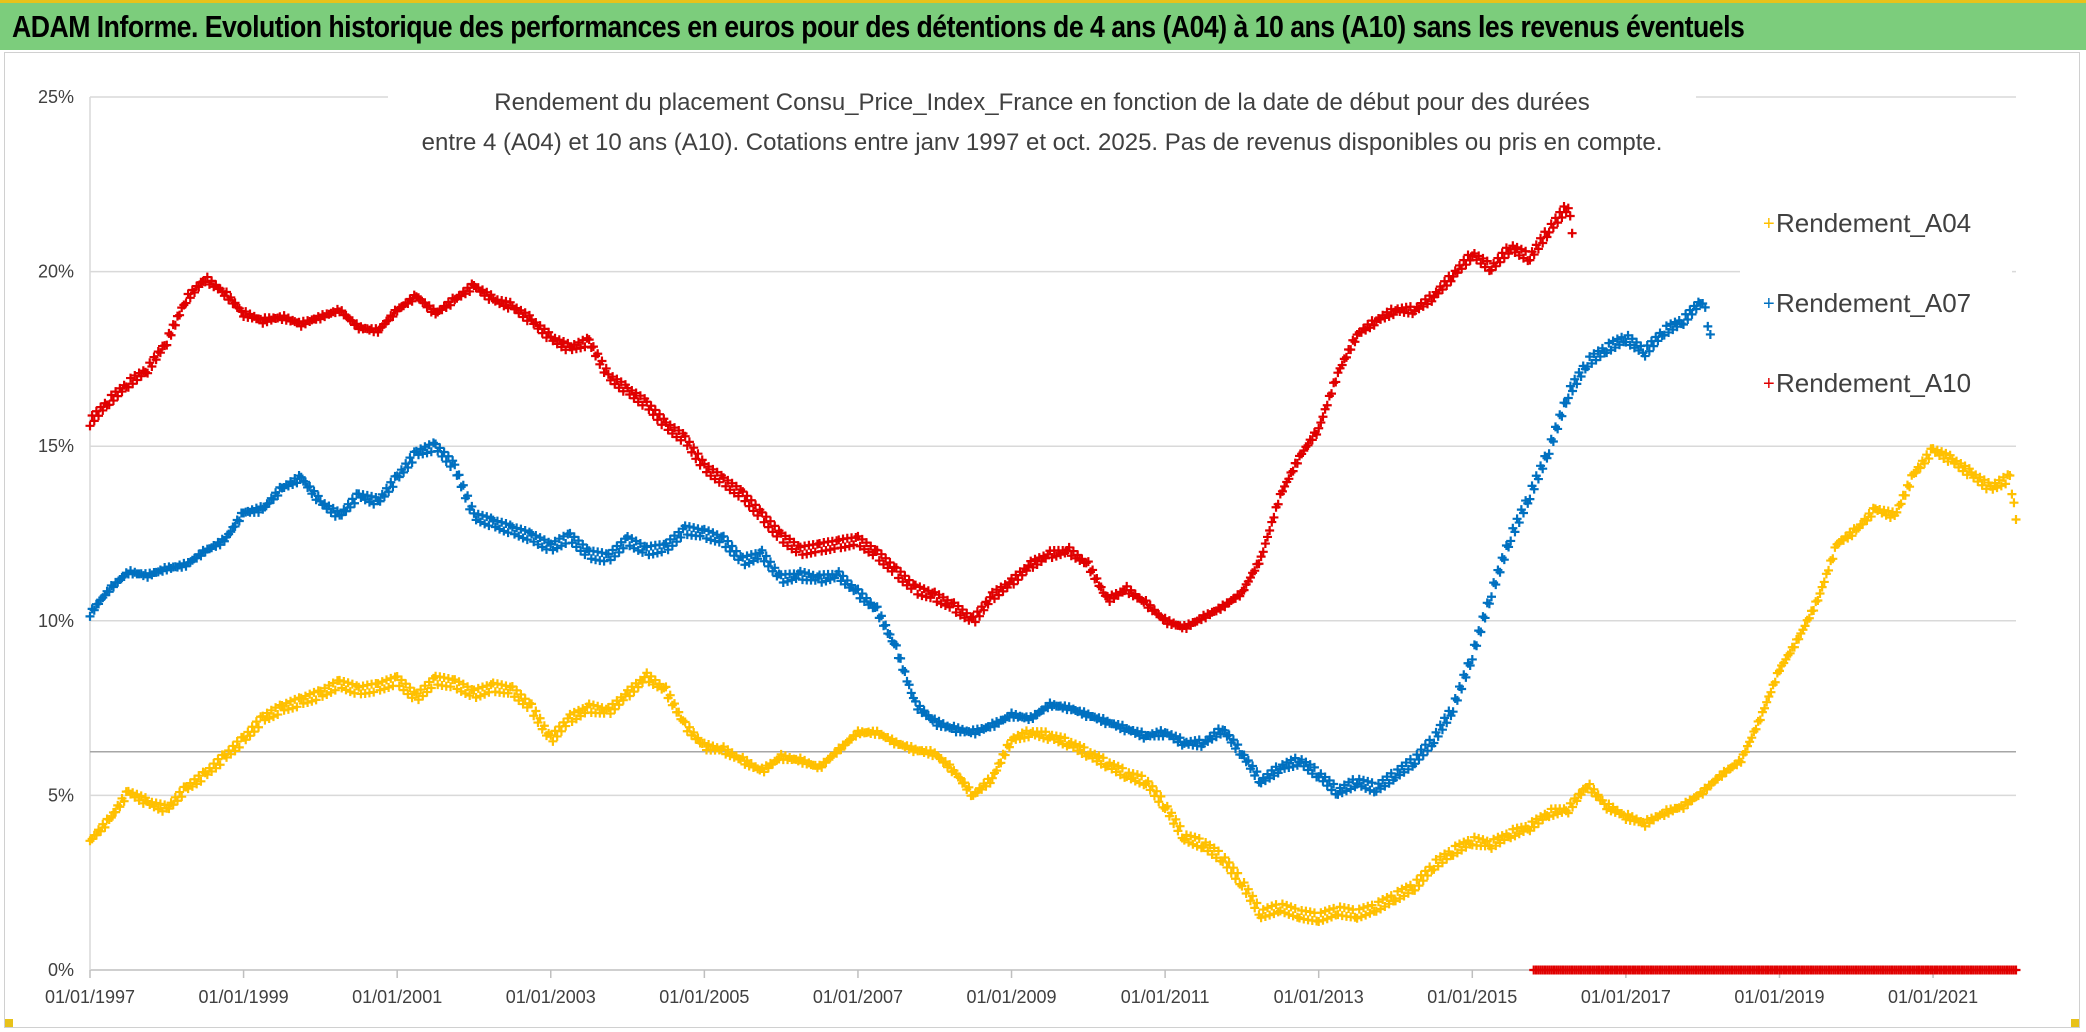 The image size is (2086, 1032). I want to click on y-tick-label: 20%, so click(56, 272).